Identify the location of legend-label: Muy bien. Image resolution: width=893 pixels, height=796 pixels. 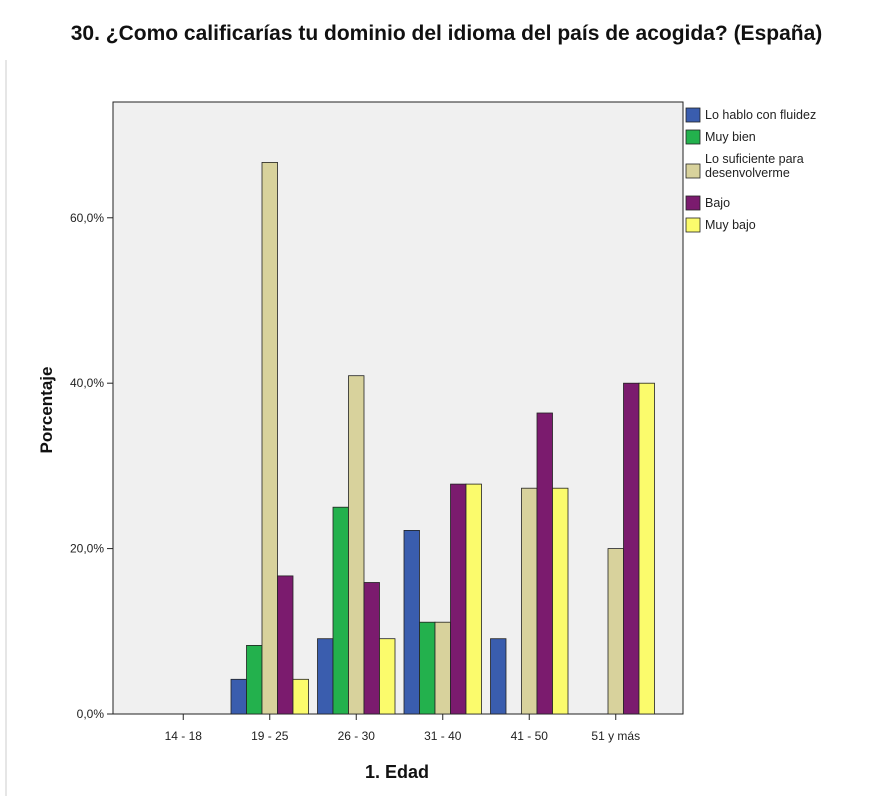
(730, 137).